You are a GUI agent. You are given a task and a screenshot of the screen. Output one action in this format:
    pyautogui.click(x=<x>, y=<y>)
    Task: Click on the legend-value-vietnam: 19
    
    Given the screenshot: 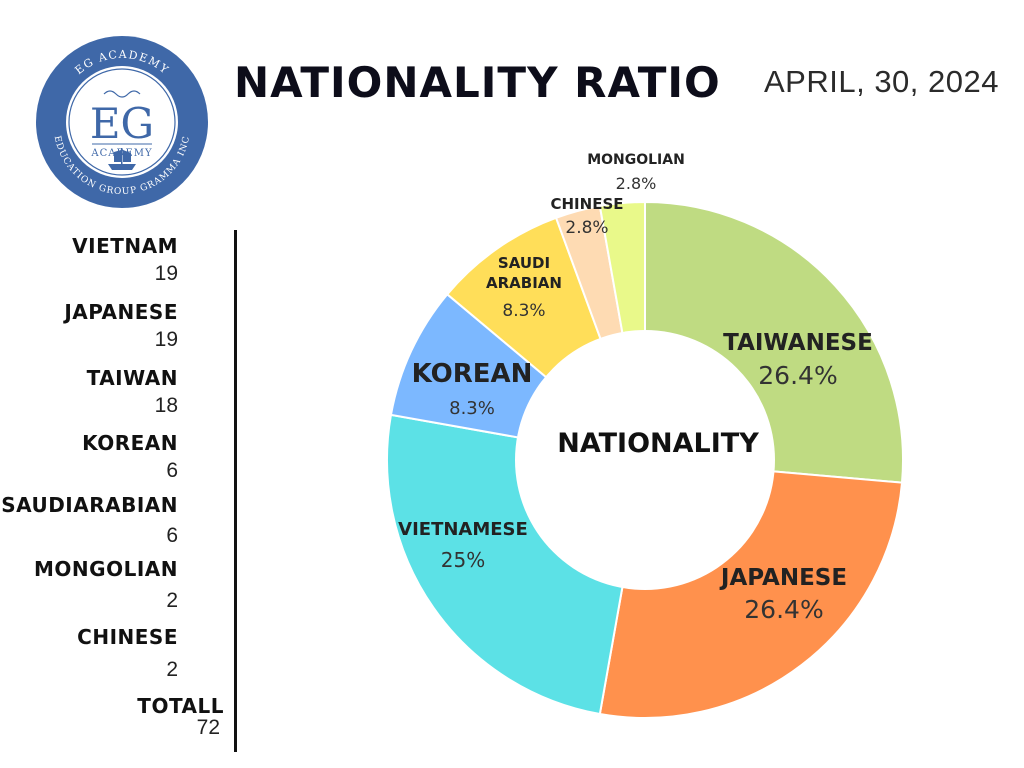 What is the action you would take?
    pyautogui.click(x=166, y=273)
    